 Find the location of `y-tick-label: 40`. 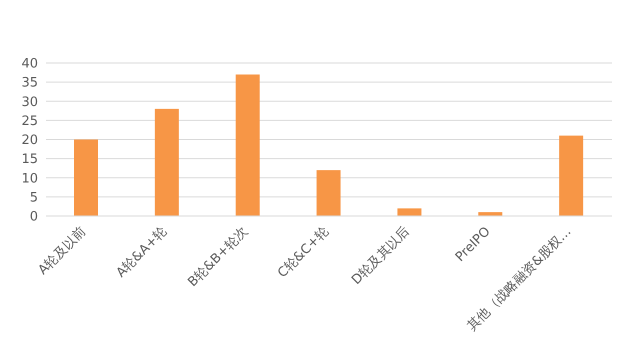

y-tick-label: 40 is located at coordinates (29, 64).